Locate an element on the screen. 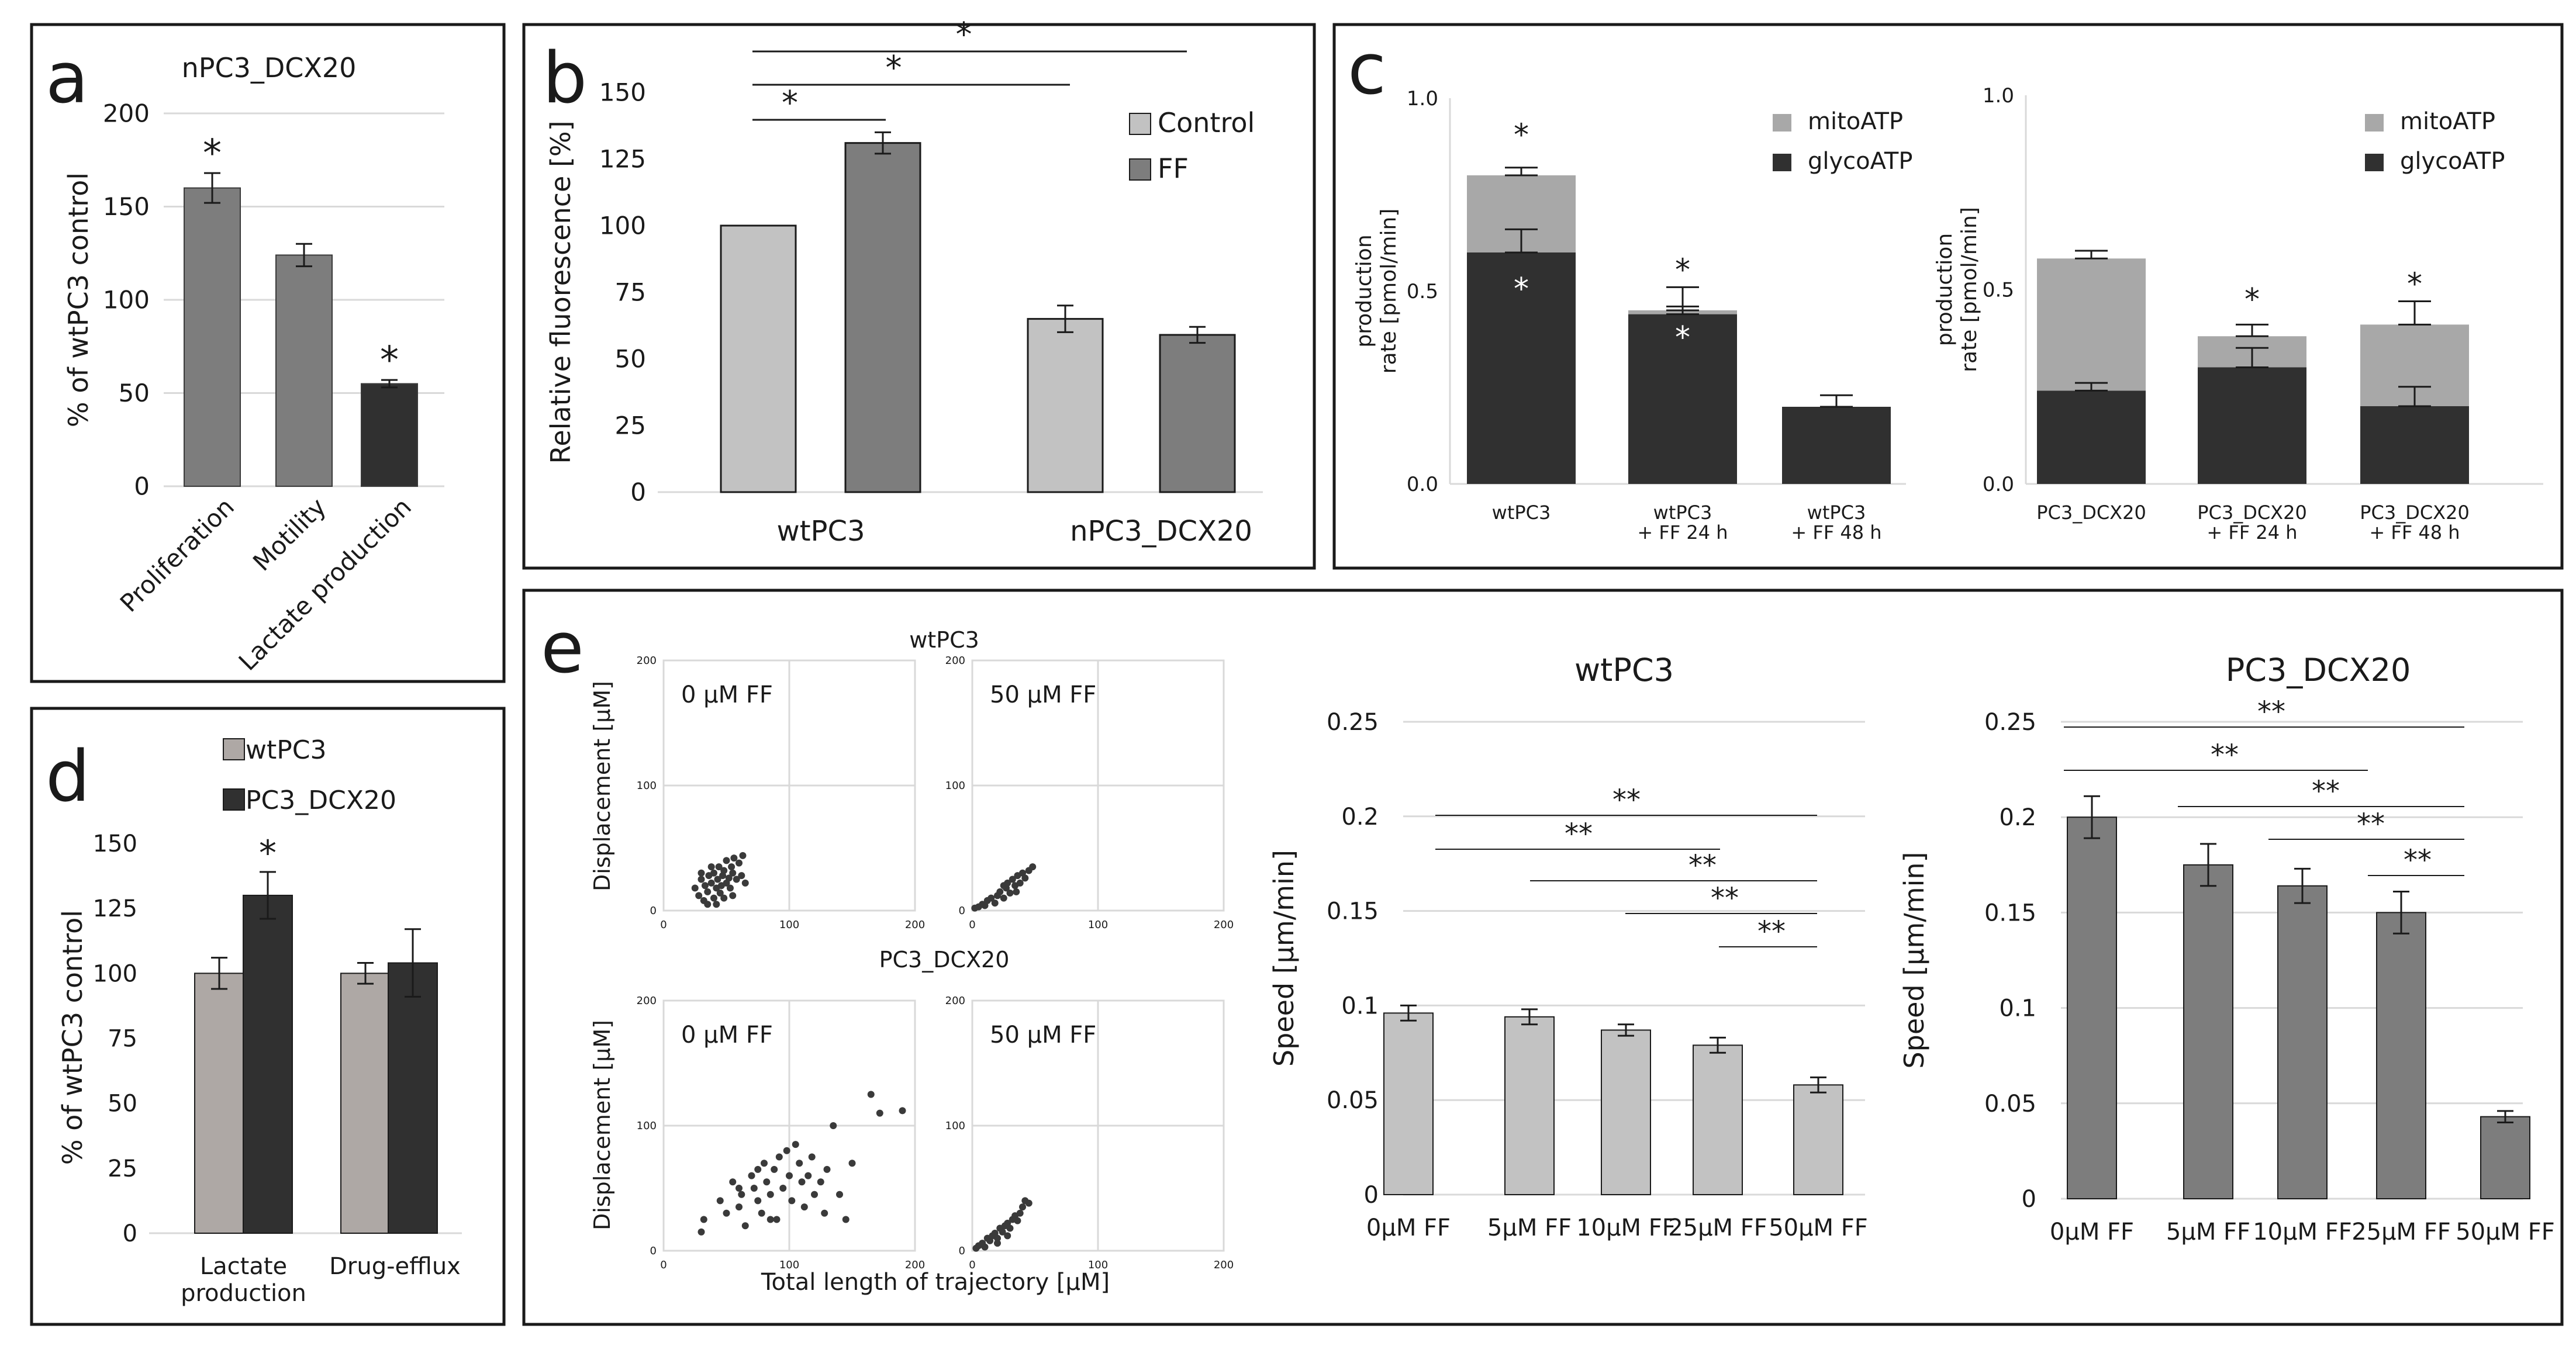  x-tick-label: 50µM FF is located at coordinates (1818, 1227).